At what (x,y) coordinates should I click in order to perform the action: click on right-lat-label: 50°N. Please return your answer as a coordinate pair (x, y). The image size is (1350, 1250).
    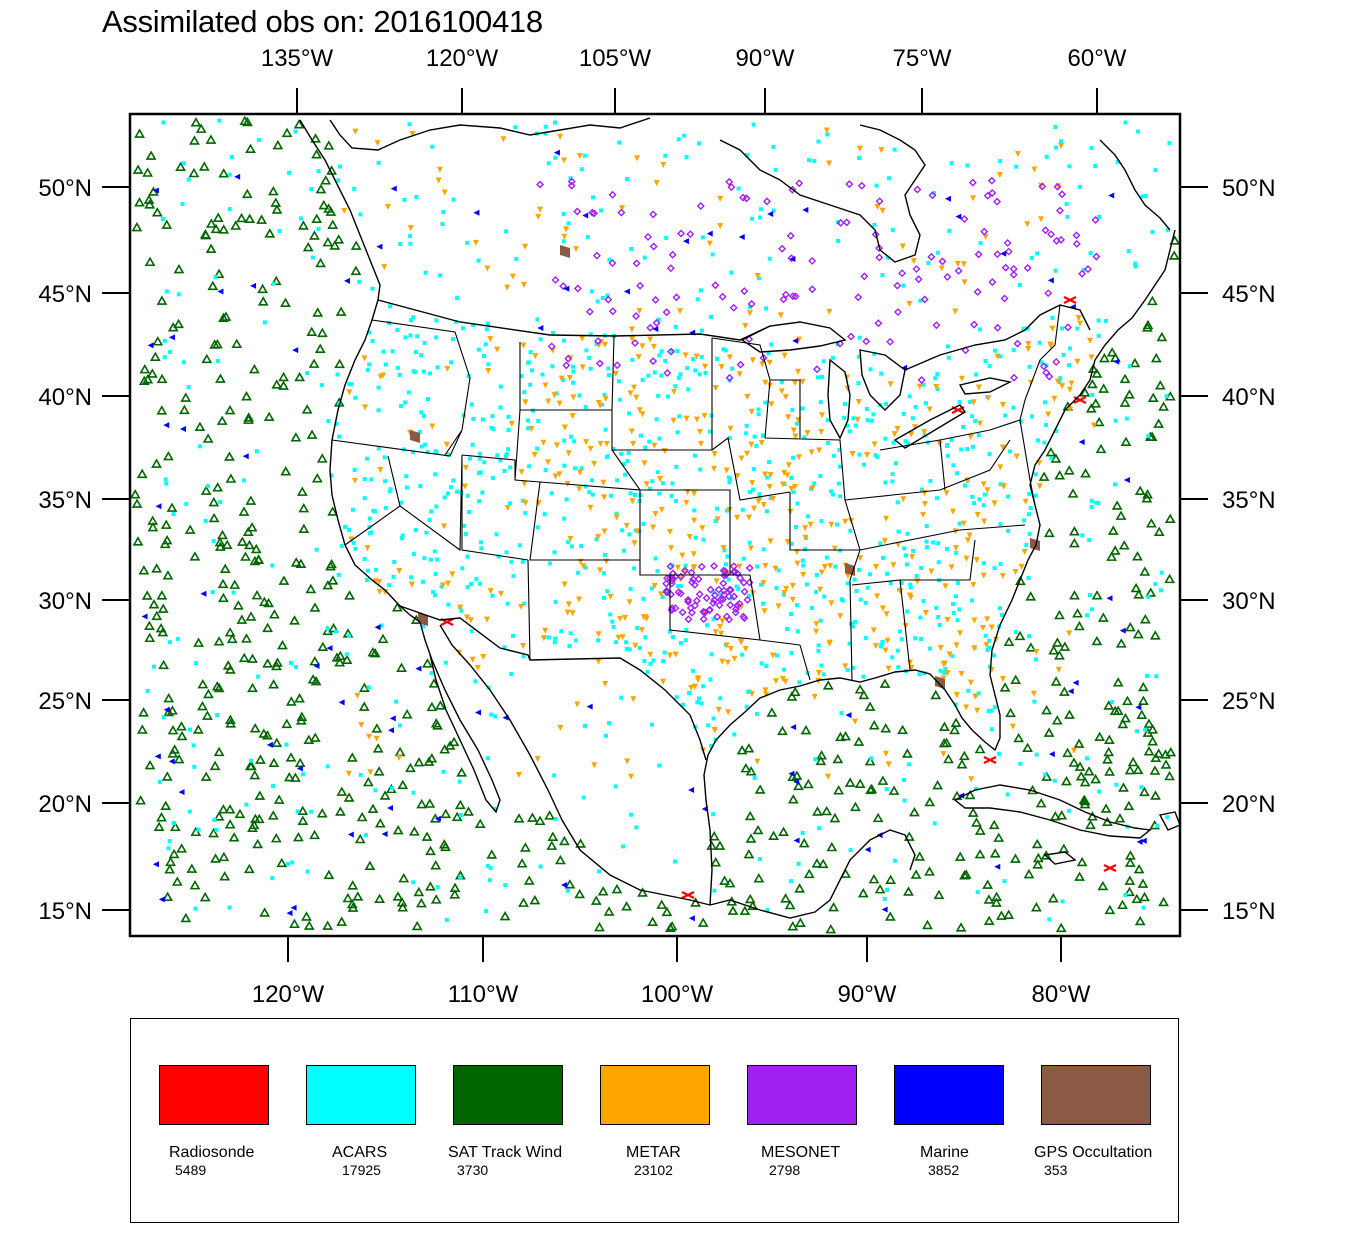
    Looking at the image, I should click on (1249, 188).